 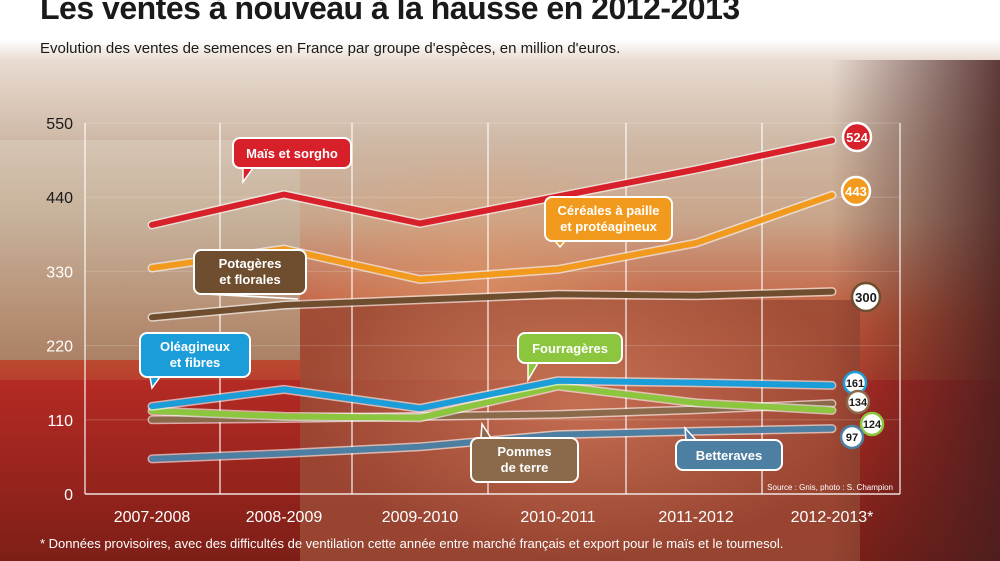 I want to click on end-value-label: 524, so click(x=857, y=137).